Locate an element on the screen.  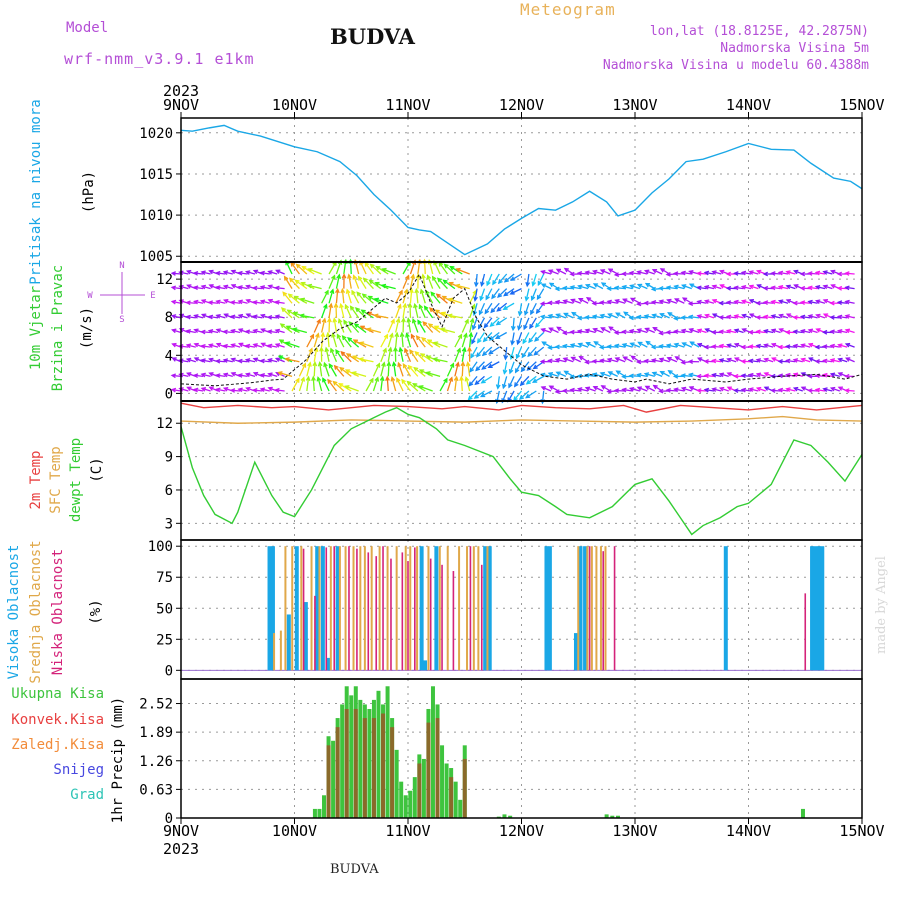
precip-legend-item: Ukupna Kisa is located at coordinates (57, 694).